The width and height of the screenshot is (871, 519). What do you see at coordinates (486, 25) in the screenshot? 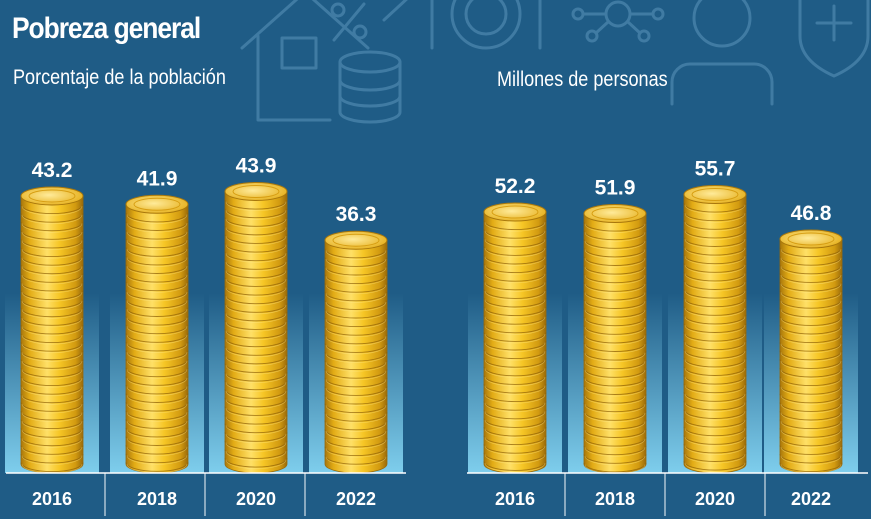
I see `plate-icon` at bounding box center [486, 25].